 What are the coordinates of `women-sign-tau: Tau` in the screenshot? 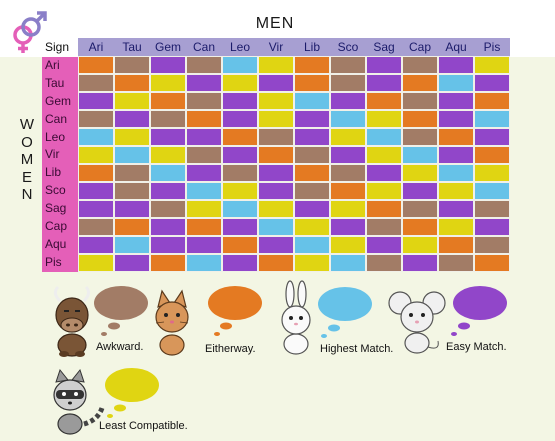 It's located at (55, 82).